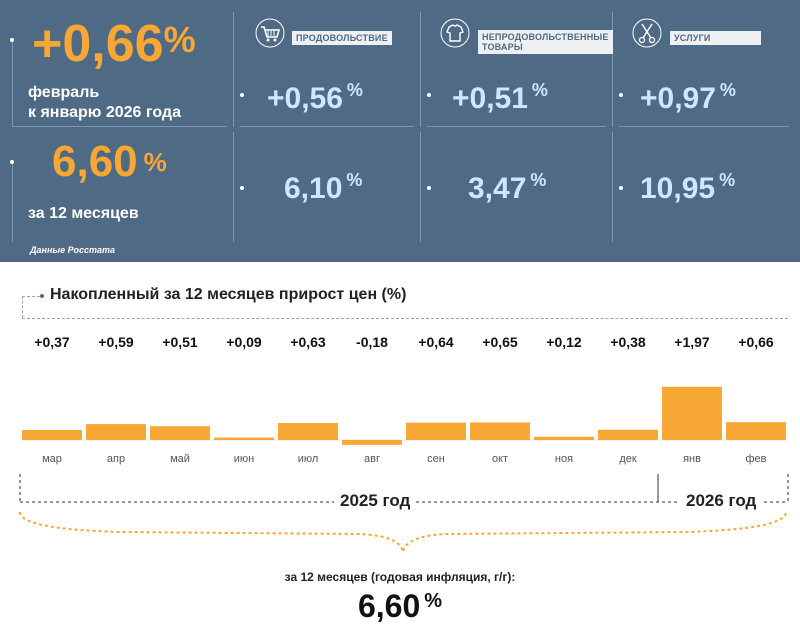  What do you see at coordinates (375, 501) in the screenshot?
I see `year-2025-label: 2025 год` at bounding box center [375, 501].